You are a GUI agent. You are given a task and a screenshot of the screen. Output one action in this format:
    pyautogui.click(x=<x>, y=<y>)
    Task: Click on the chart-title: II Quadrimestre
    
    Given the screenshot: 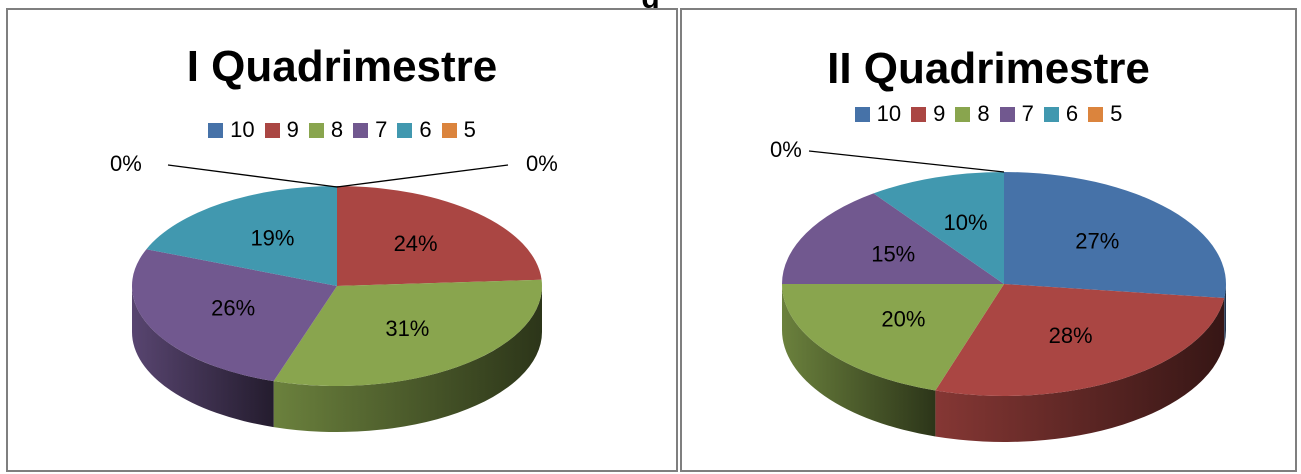 What is the action you would take?
    pyautogui.click(x=988, y=68)
    